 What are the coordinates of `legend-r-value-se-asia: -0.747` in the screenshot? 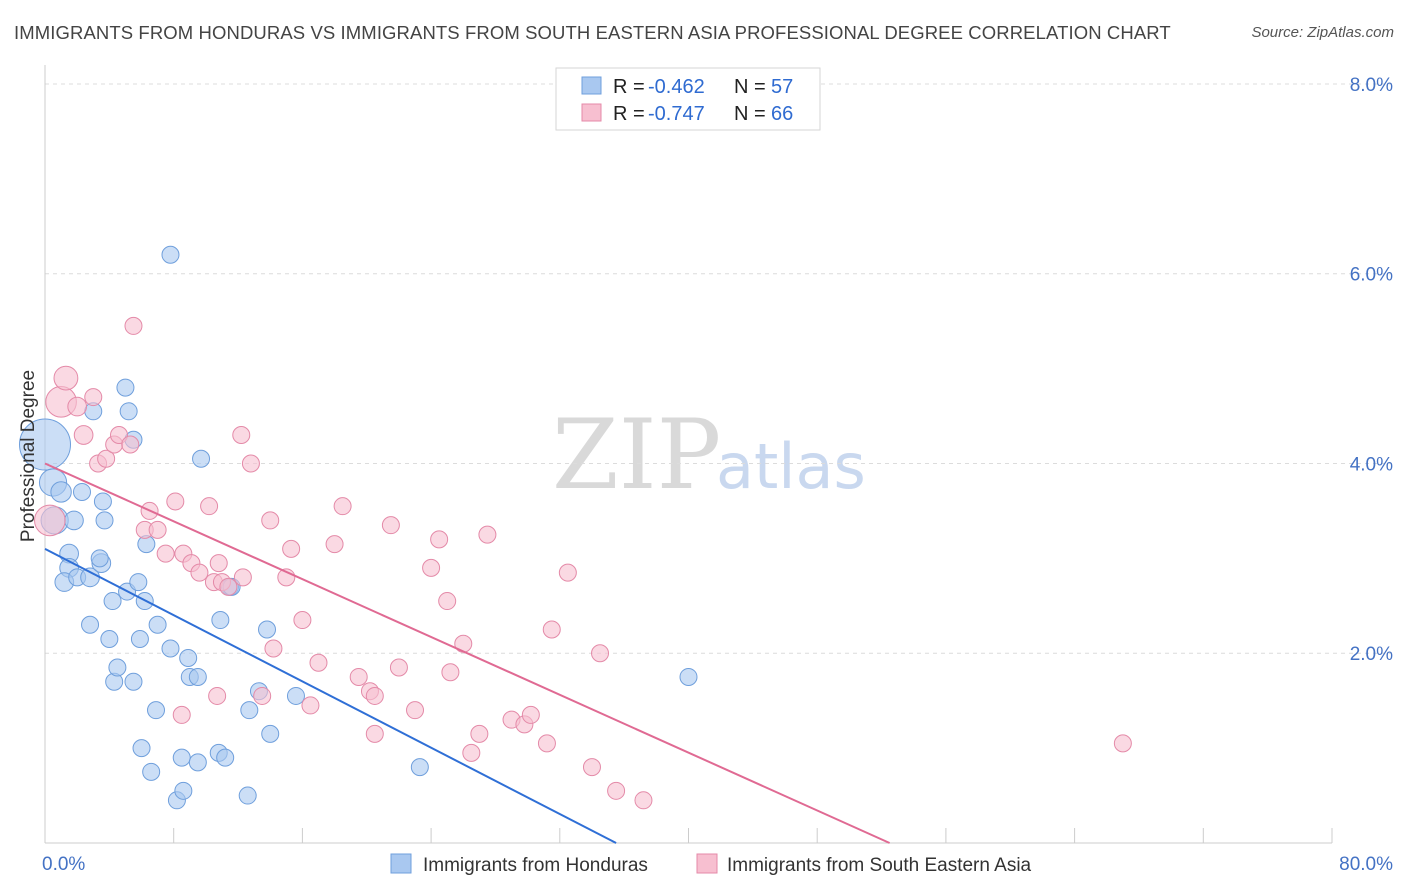 It's located at (676, 114).